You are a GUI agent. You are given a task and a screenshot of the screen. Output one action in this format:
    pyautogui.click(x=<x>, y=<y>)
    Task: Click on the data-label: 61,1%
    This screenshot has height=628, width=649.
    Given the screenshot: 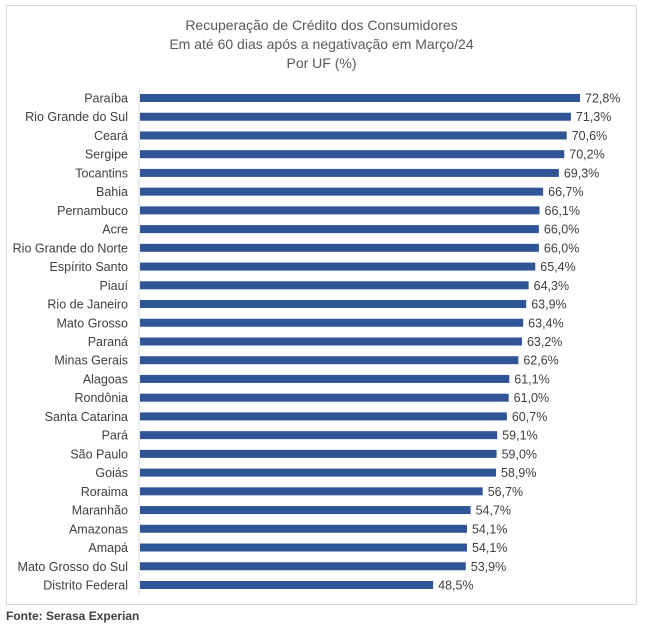 What is the action you would take?
    pyautogui.click(x=531, y=379)
    